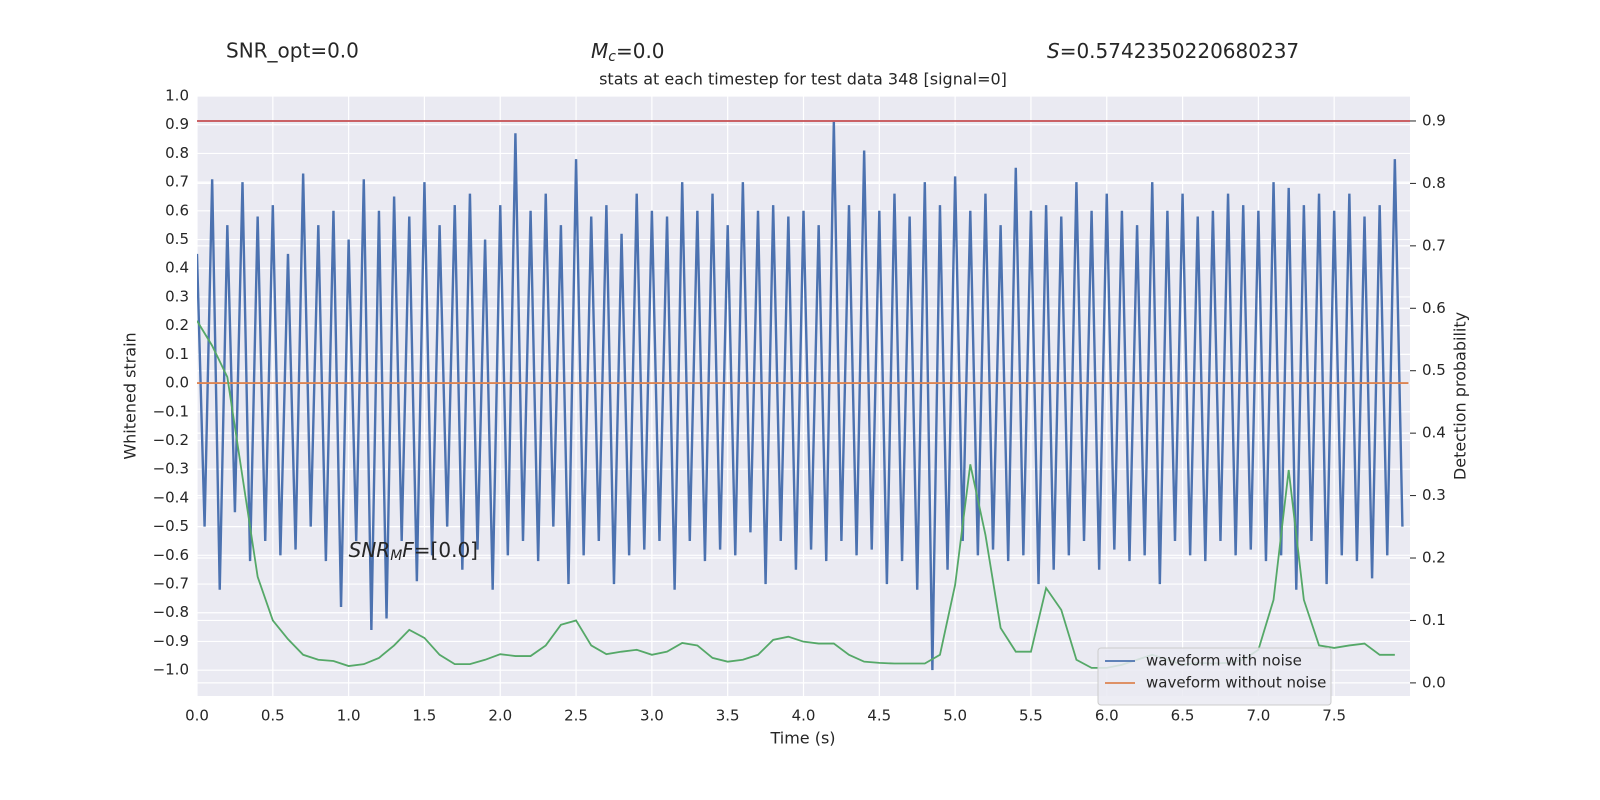 The width and height of the screenshot is (1600, 800). What do you see at coordinates (1224, 661) in the screenshot?
I see `legend-label: waveform with noise` at bounding box center [1224, 661].